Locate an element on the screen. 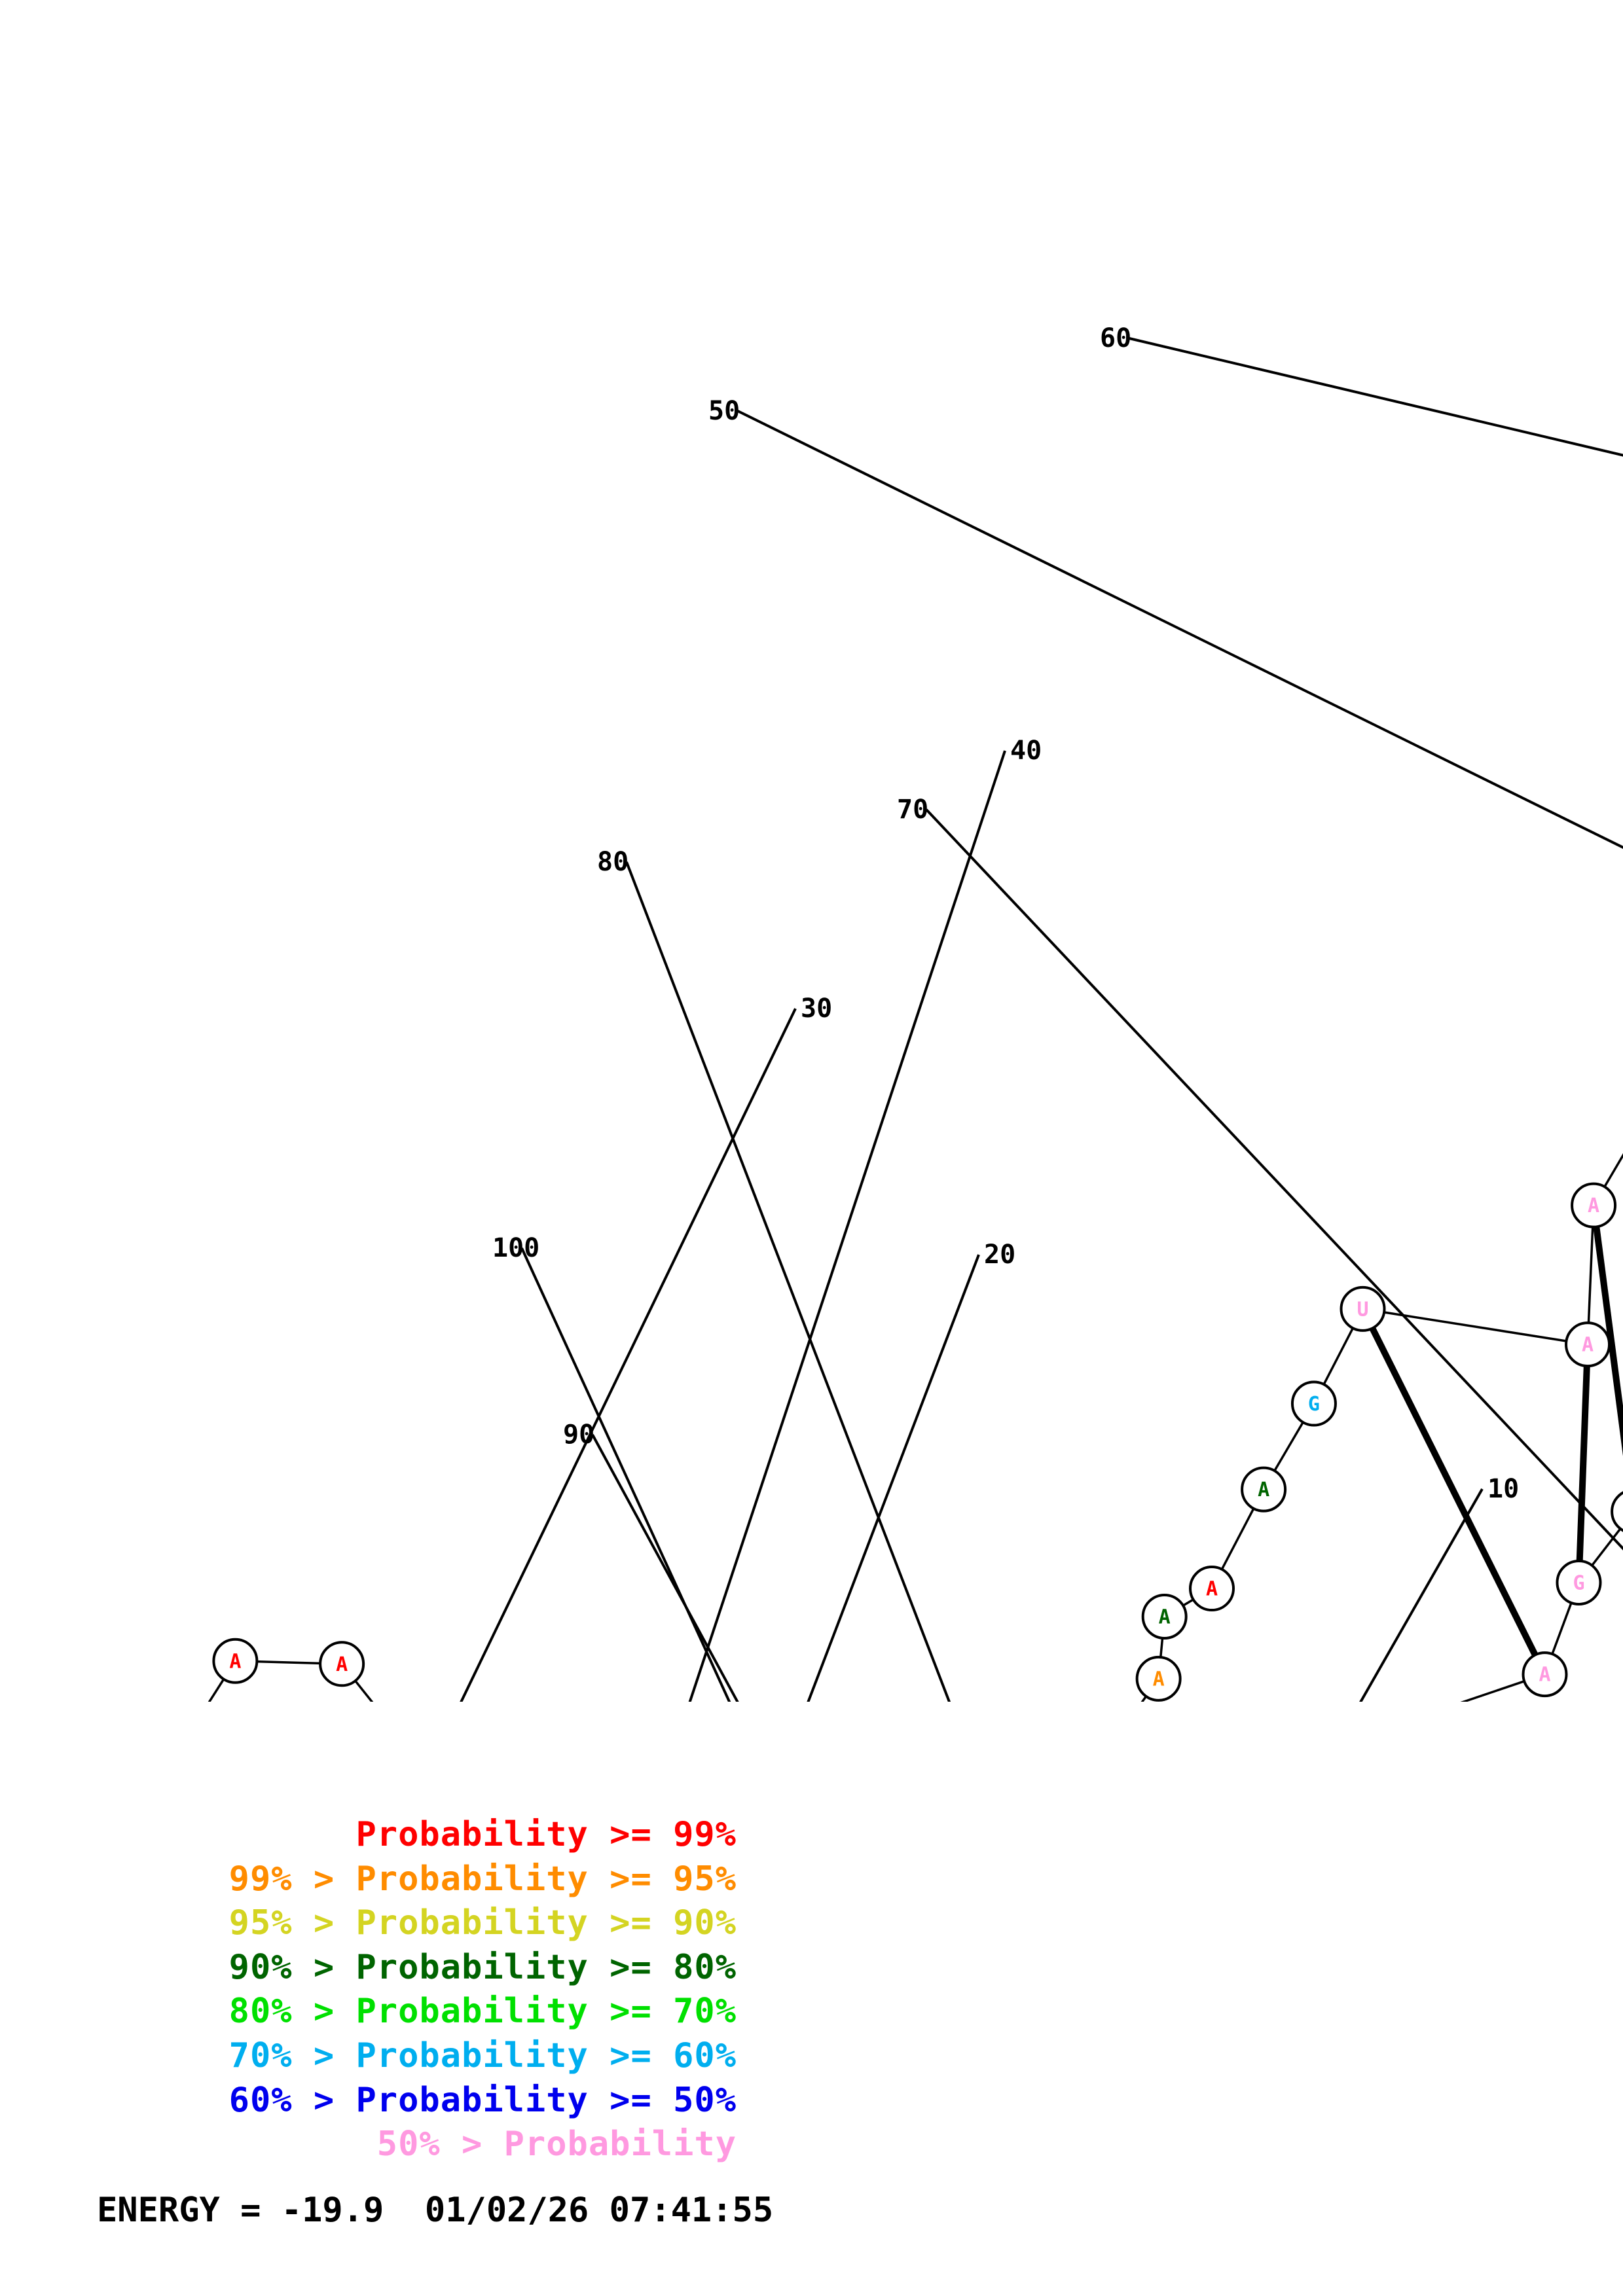 This screenshot has height=2296, width=1623. basepair-layer is located at coordinates (1495, 1441).